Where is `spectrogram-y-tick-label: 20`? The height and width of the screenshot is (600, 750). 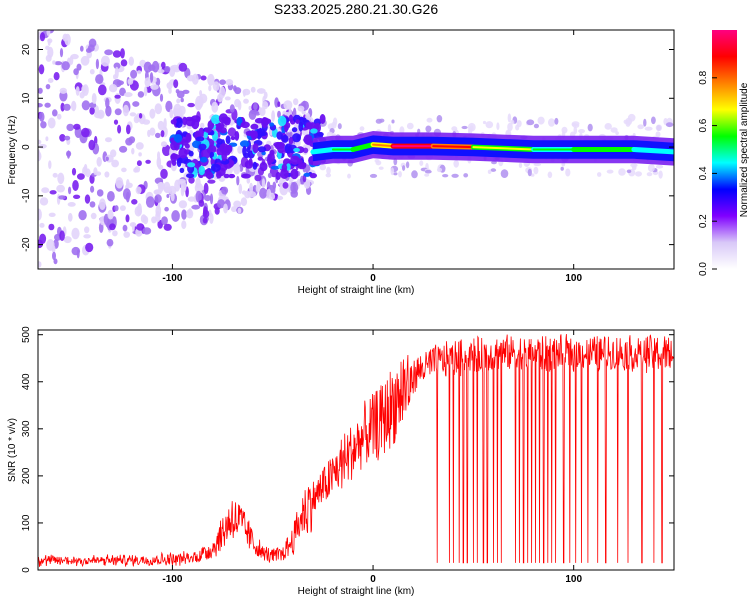 spectrogram-y-tick-label: 20 is located at coordinates (26, 50).